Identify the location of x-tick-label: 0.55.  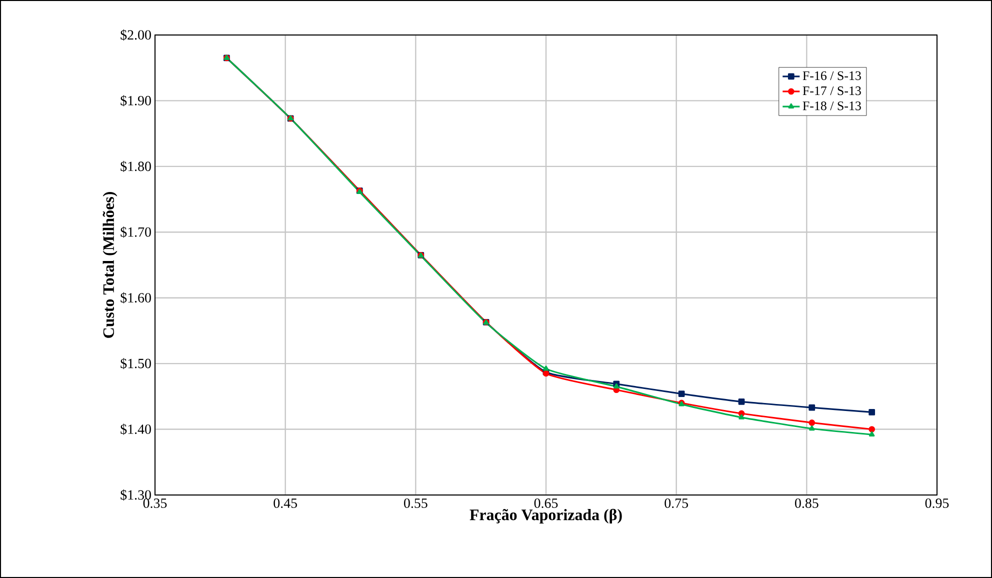
(416, 503).